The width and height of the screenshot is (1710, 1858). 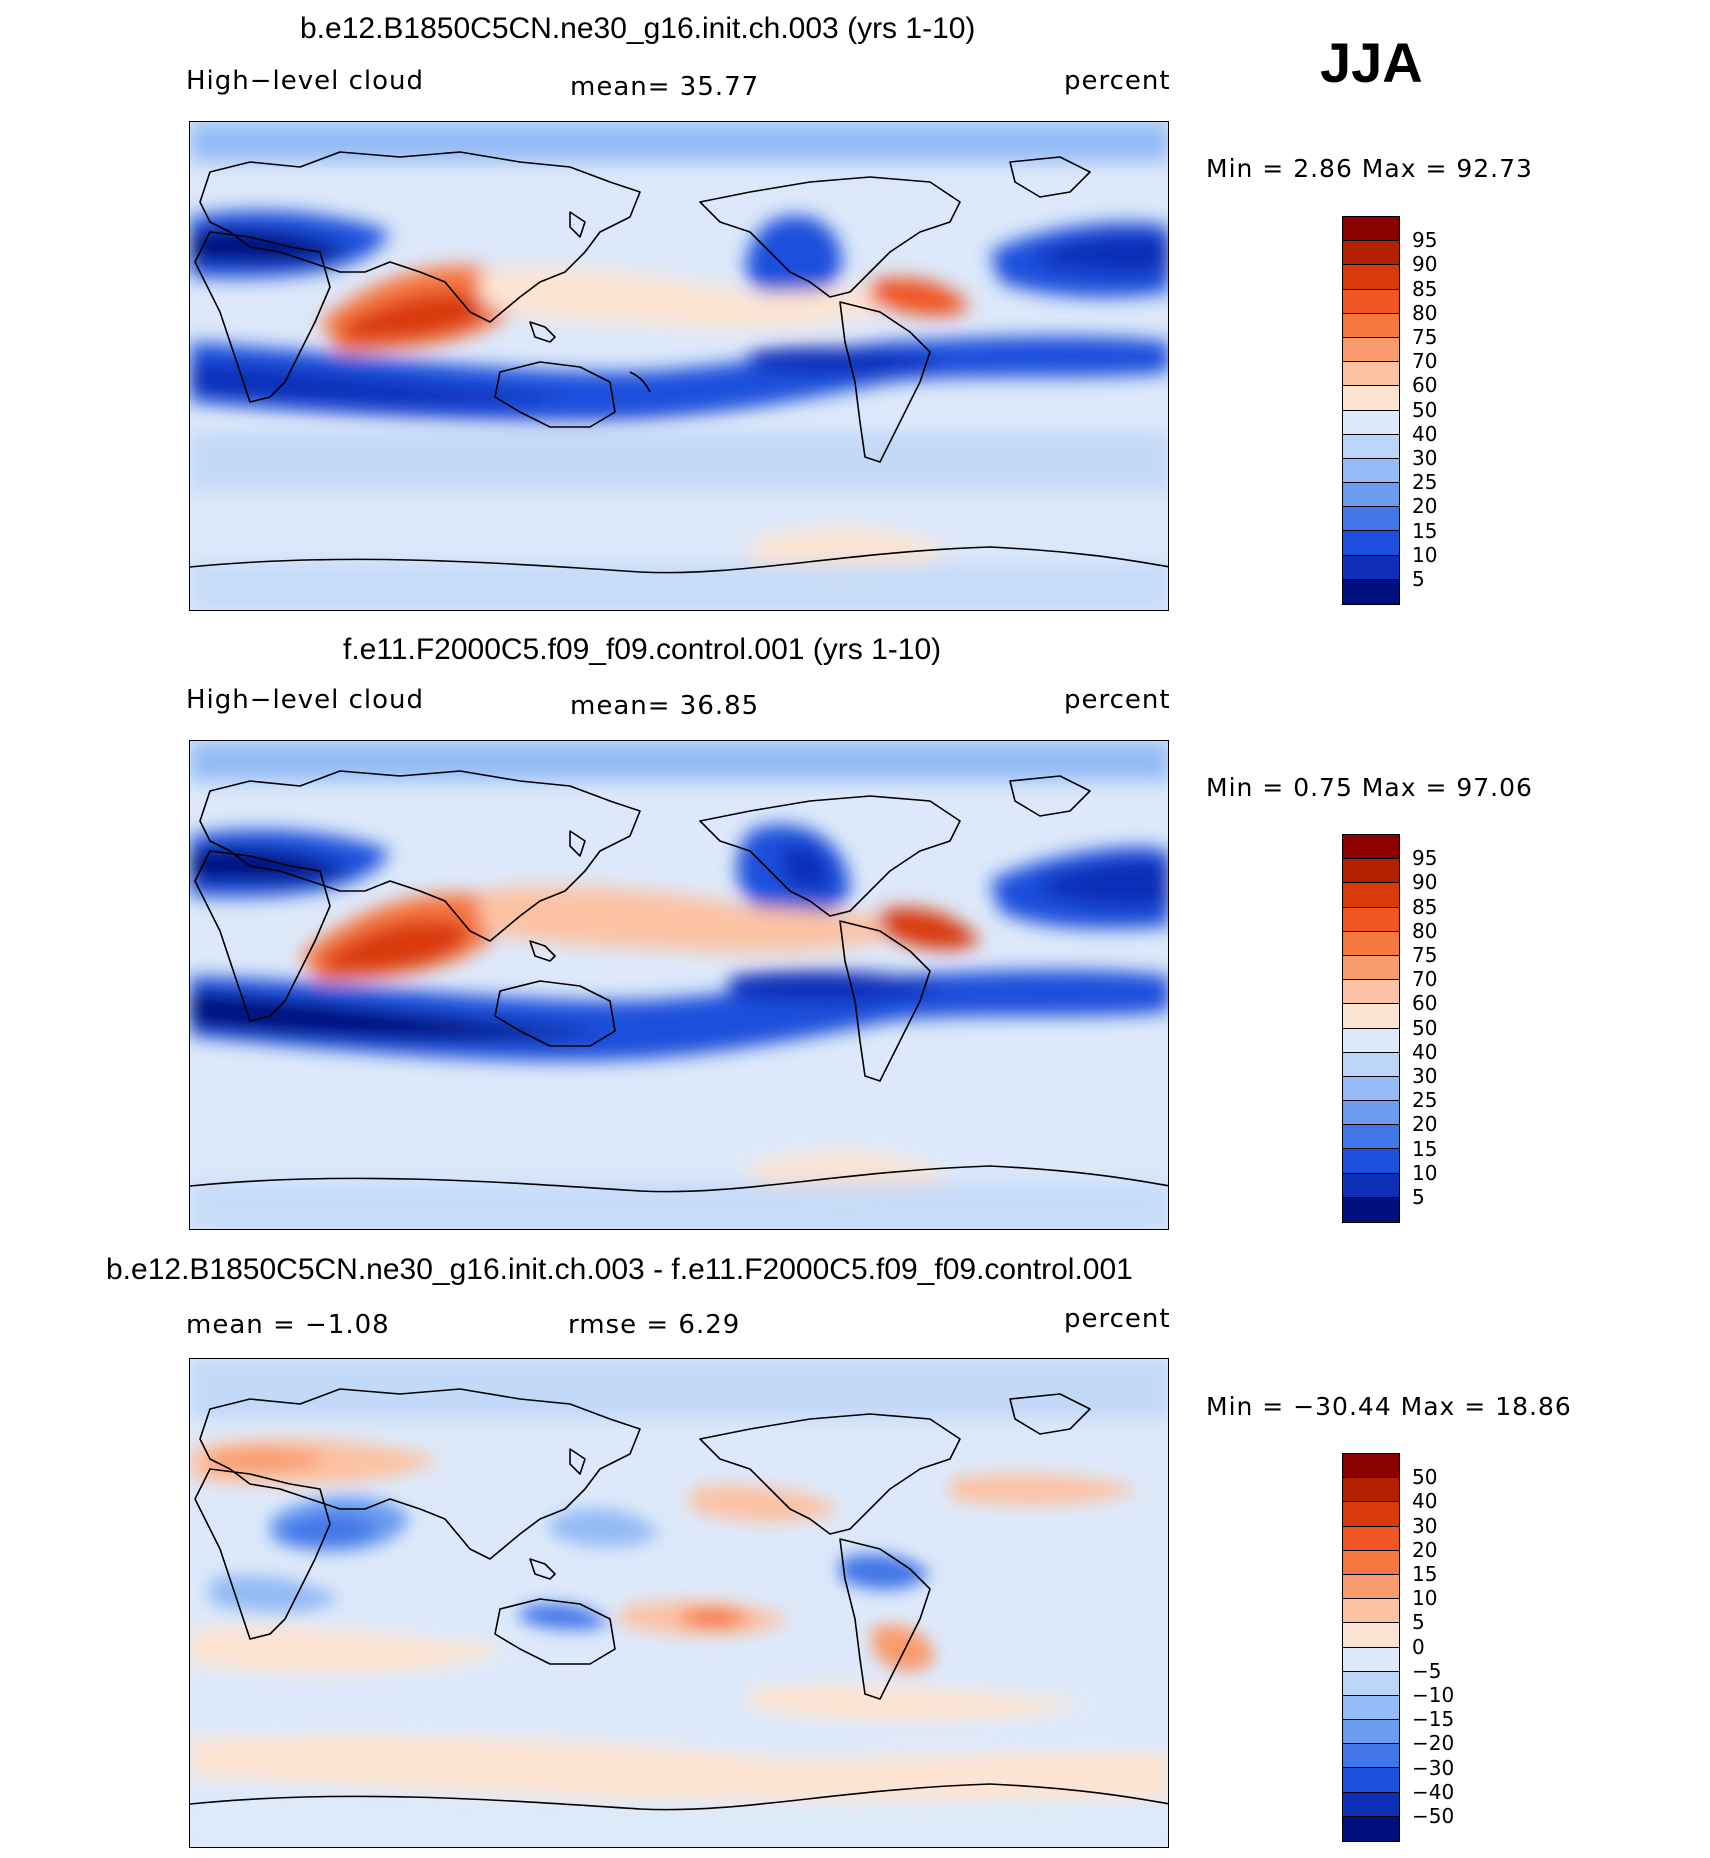 I want to click on panel-2-coastlines, so click(x=679, y=981).